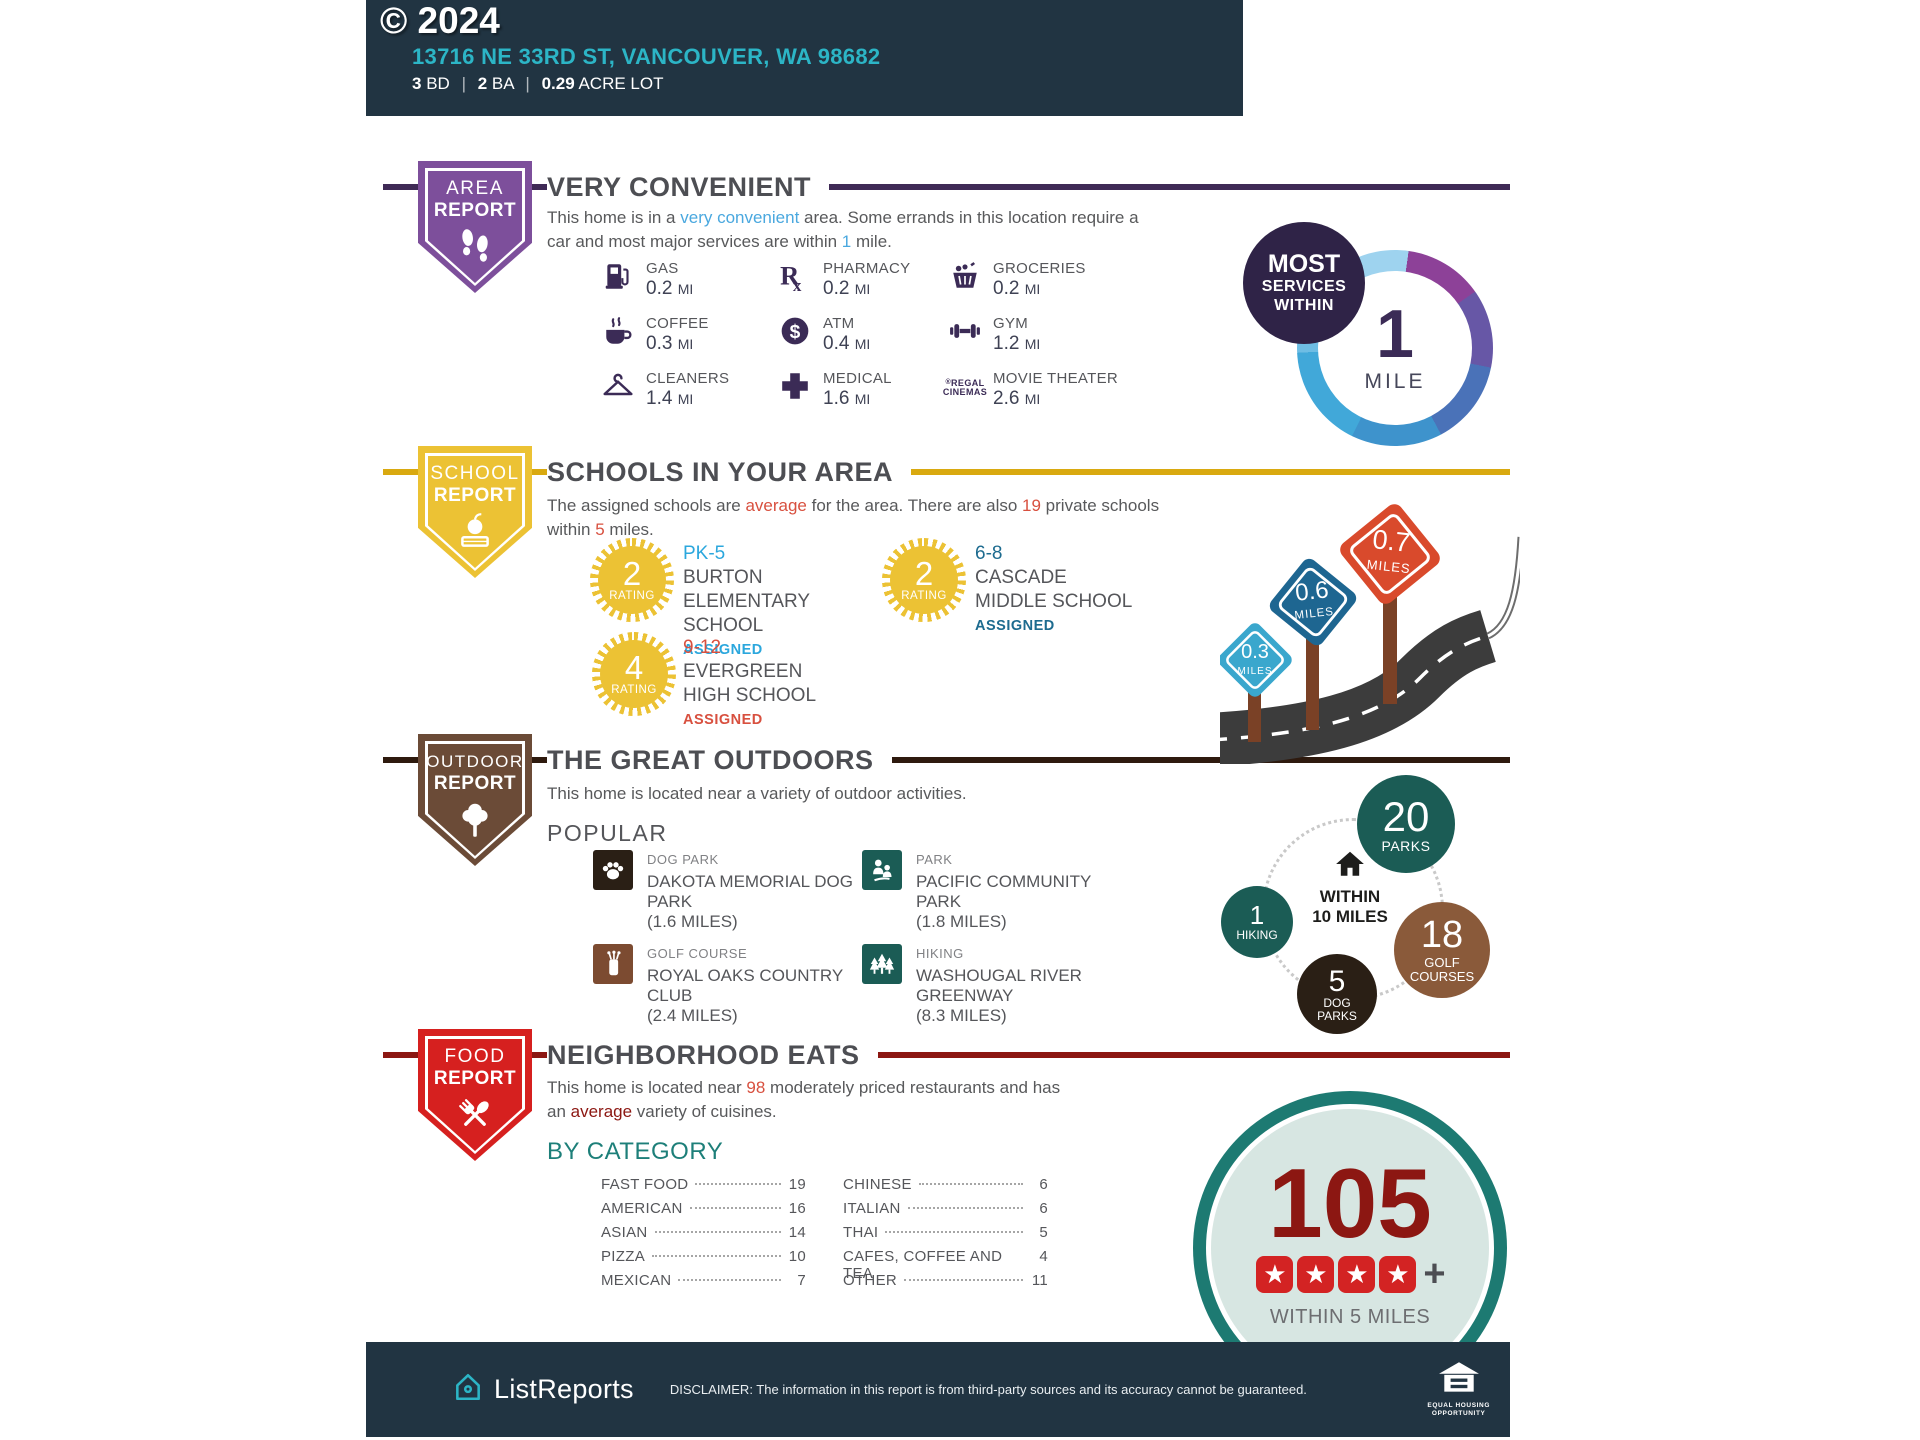  Describe the element at coordinates (646, 280) in the screenshot. I see `service-gas: GAS 0.2 MI` at that location.